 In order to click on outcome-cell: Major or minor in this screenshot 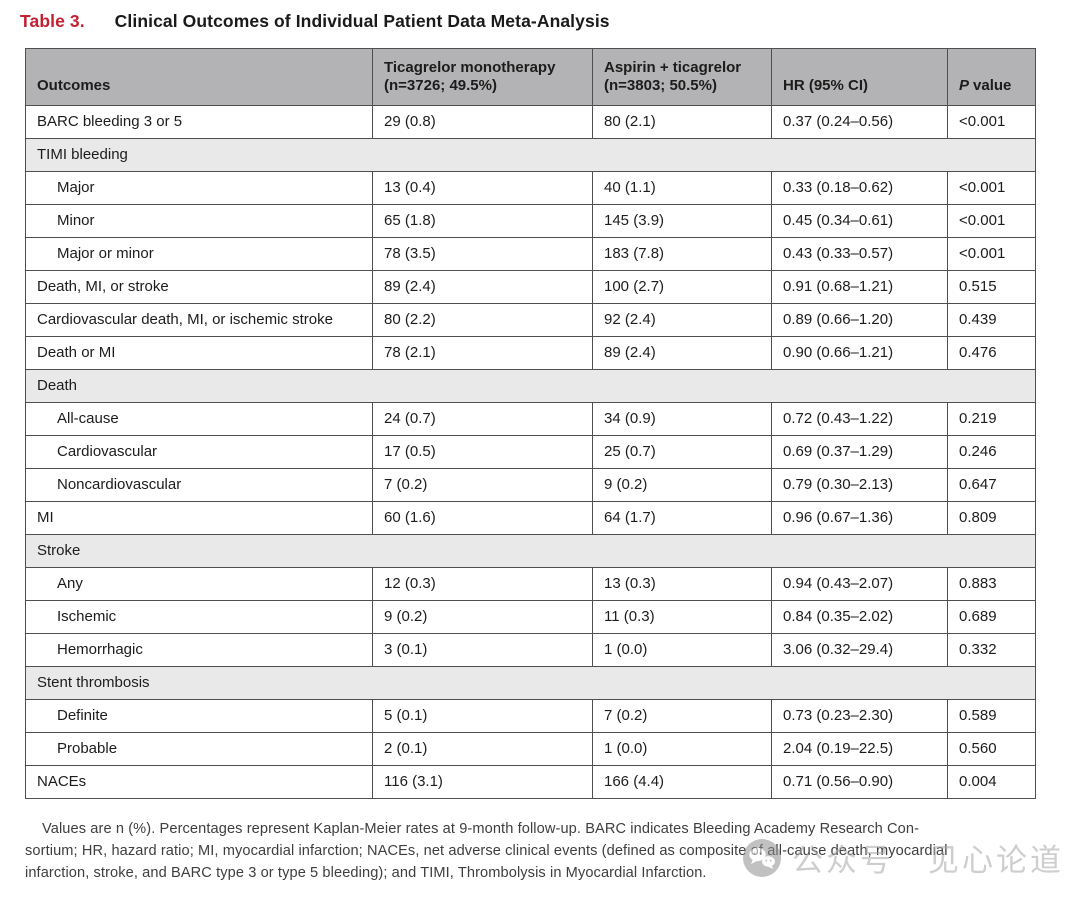, I will do `click(199, 254)`.